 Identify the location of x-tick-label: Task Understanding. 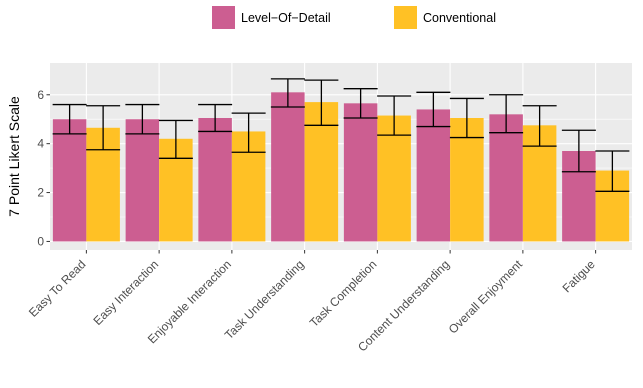
(264, 299).